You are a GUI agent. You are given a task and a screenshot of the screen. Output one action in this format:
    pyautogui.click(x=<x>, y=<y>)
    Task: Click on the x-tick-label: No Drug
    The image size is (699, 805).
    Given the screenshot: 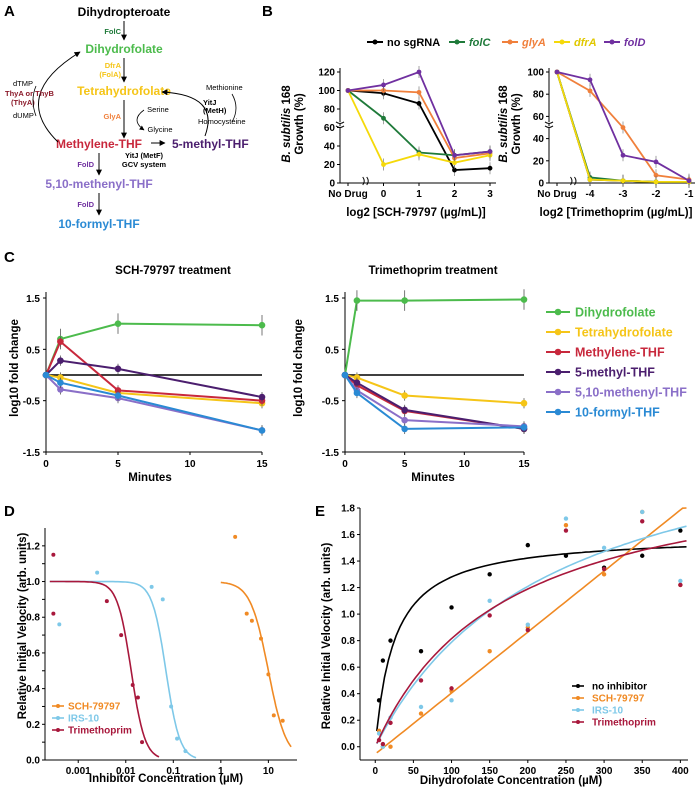 What is the action you would take?
    pyautogui.click(x=556, y=194)
    